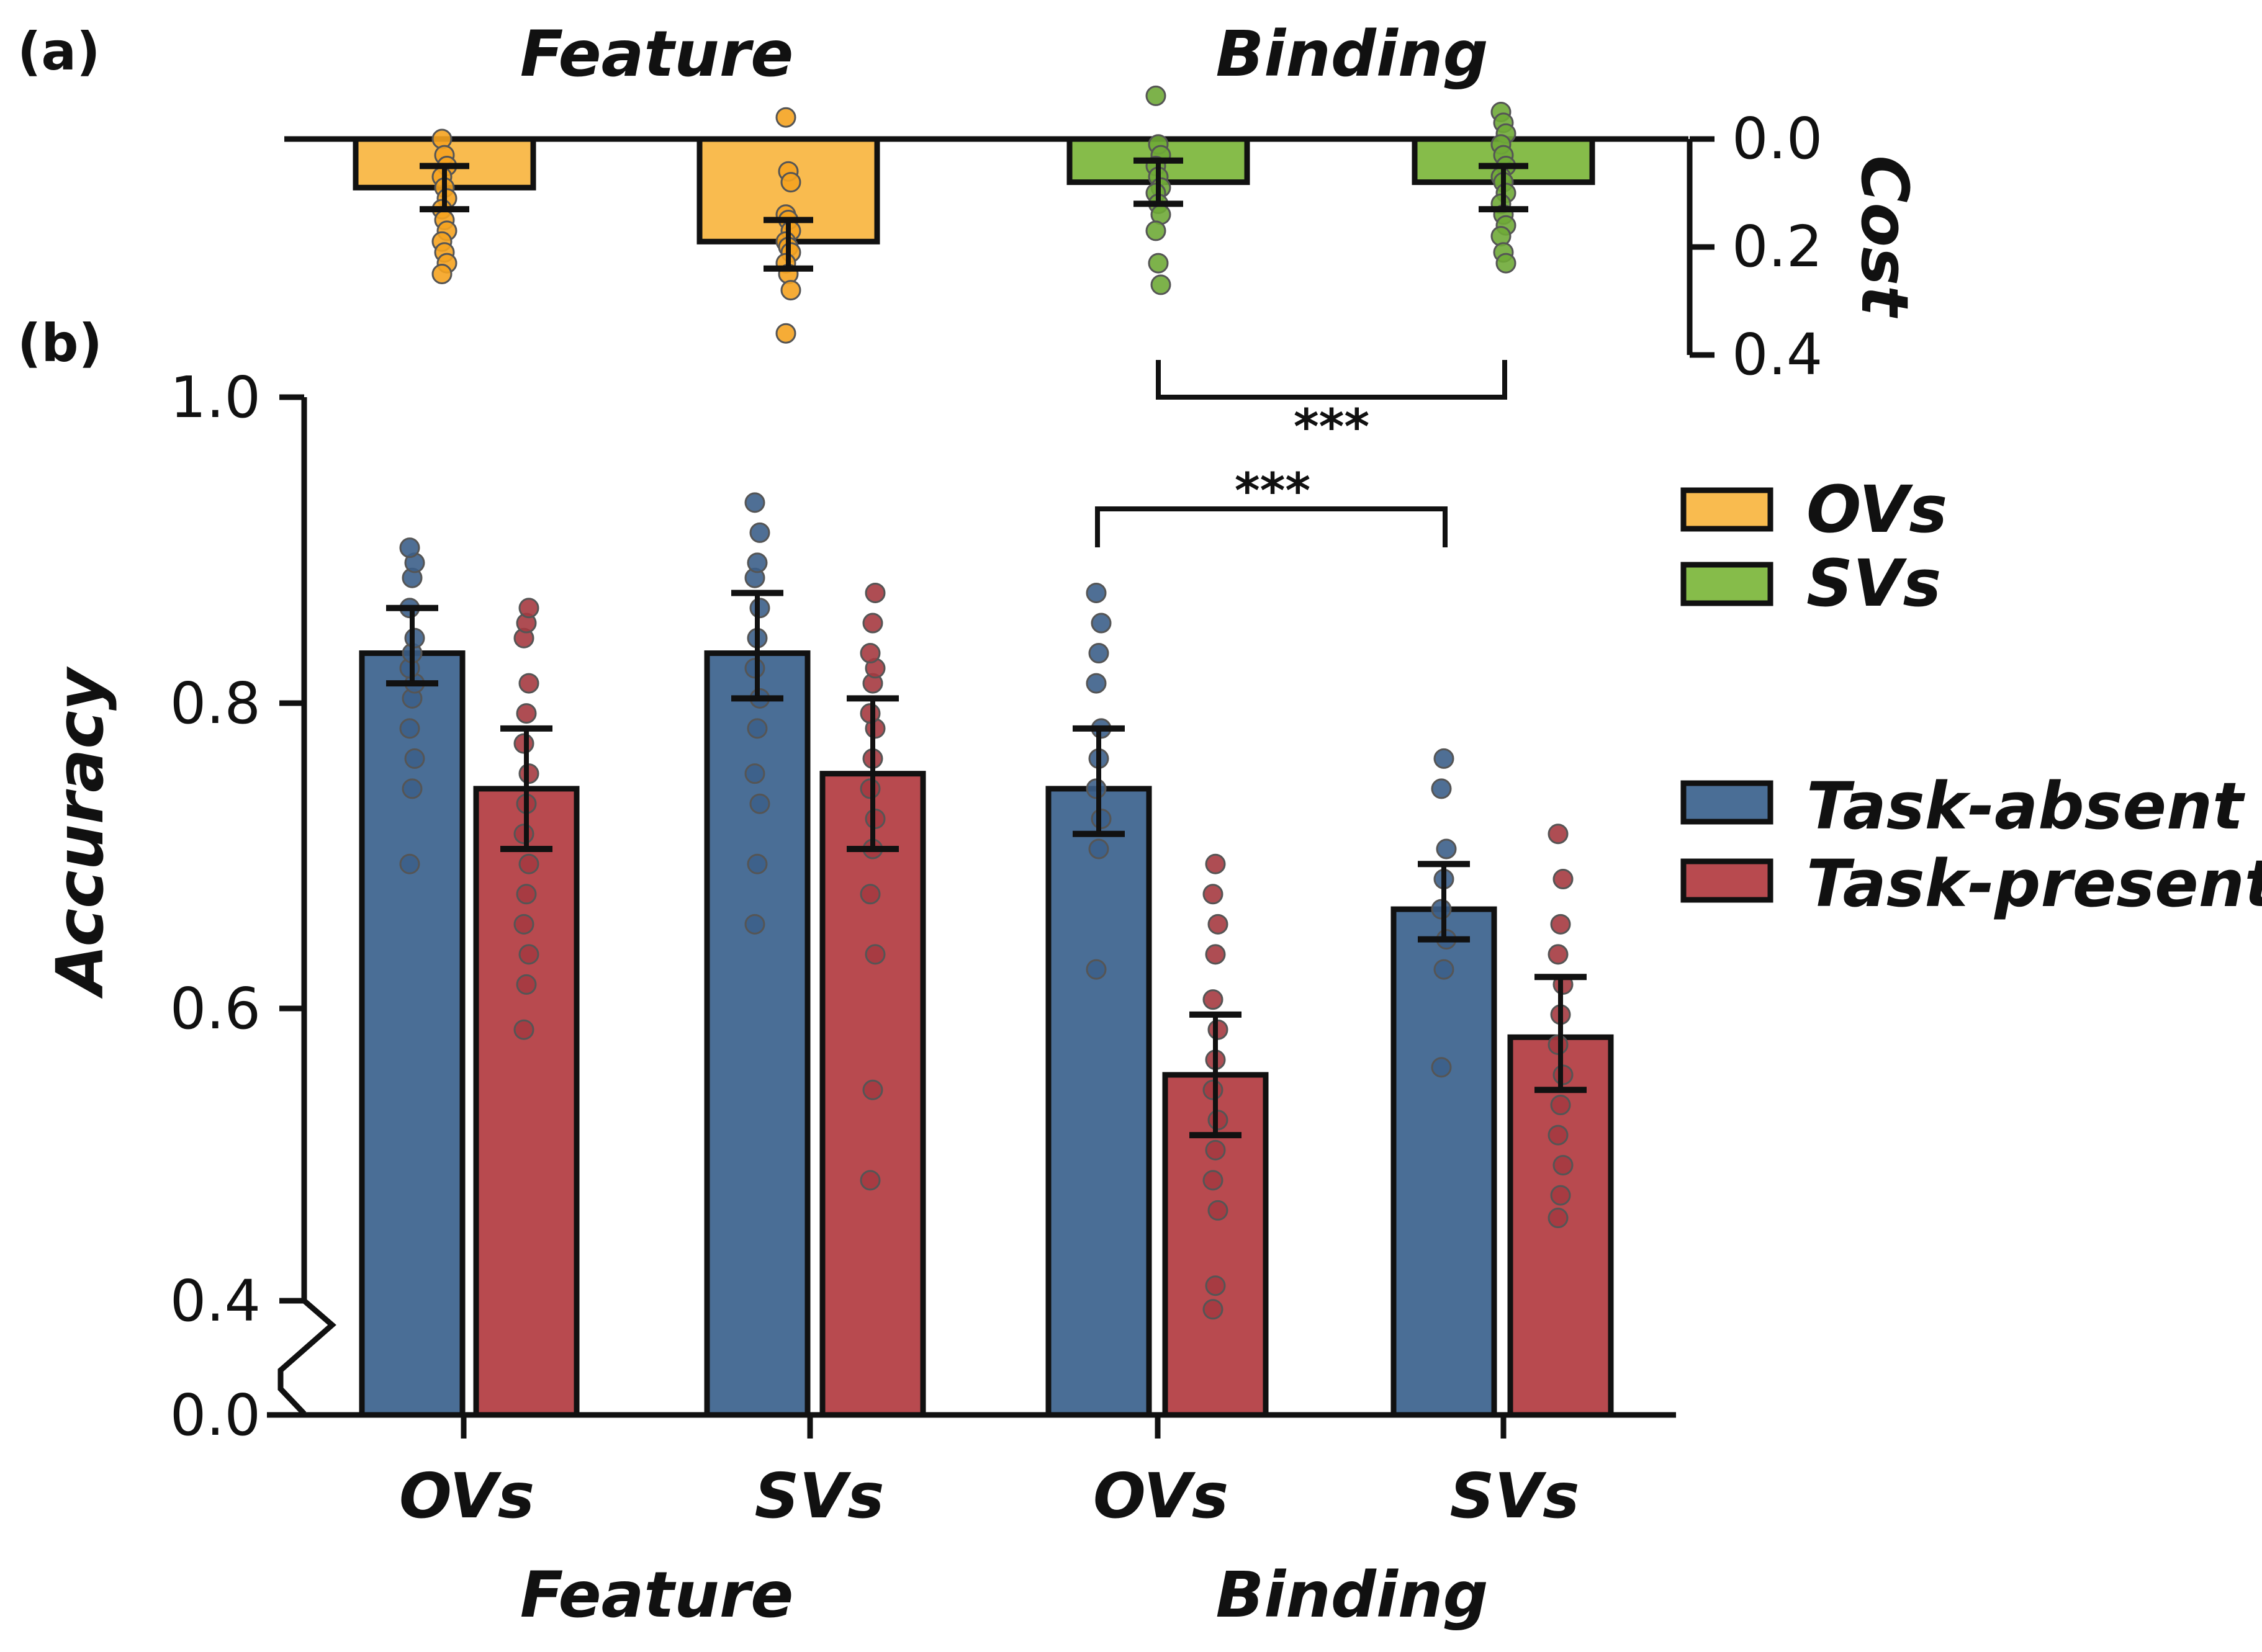  Describe the element at coordinates (1874, 583) in the screenshot. I see `legend-label-svs: SVs` at that location.